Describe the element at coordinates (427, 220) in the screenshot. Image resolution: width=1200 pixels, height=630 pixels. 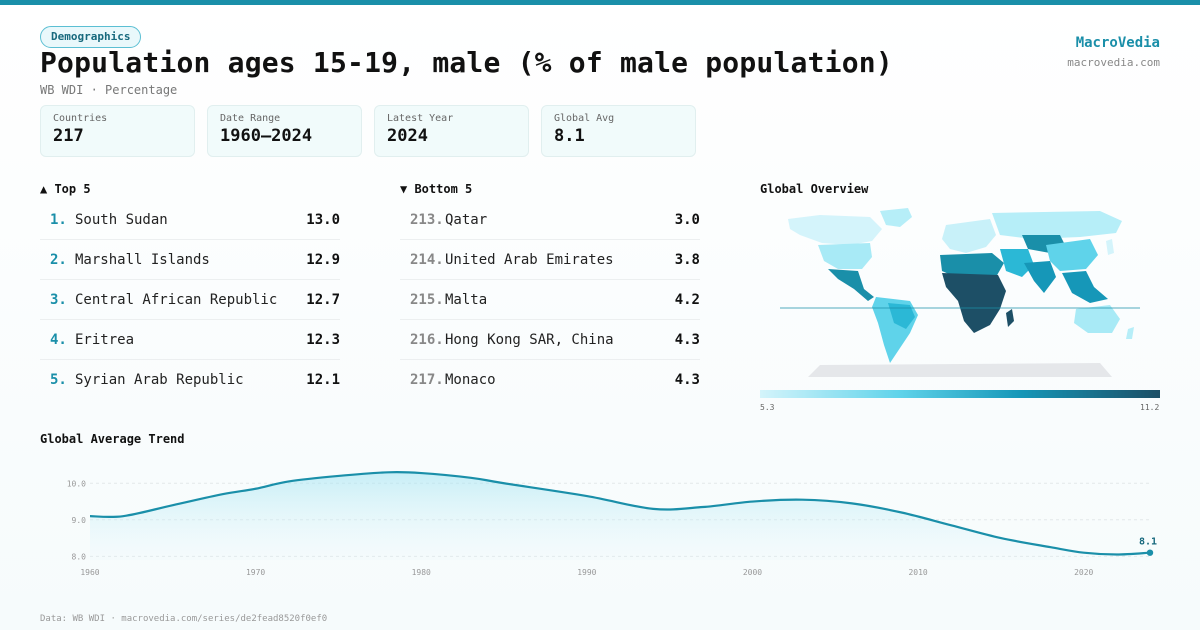
I see `rank-number: 213.` at that location.